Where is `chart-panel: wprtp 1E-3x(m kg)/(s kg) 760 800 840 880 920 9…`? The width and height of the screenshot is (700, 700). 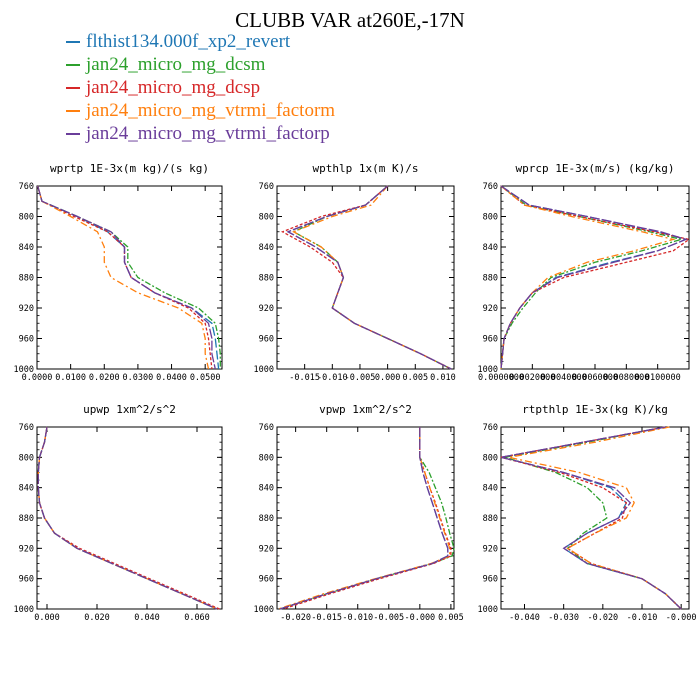 chart-panel: wprtp 1E-3x(m kg)/(s kg) 760 800 840 880 920 9… is located at coordinates (118, 272).